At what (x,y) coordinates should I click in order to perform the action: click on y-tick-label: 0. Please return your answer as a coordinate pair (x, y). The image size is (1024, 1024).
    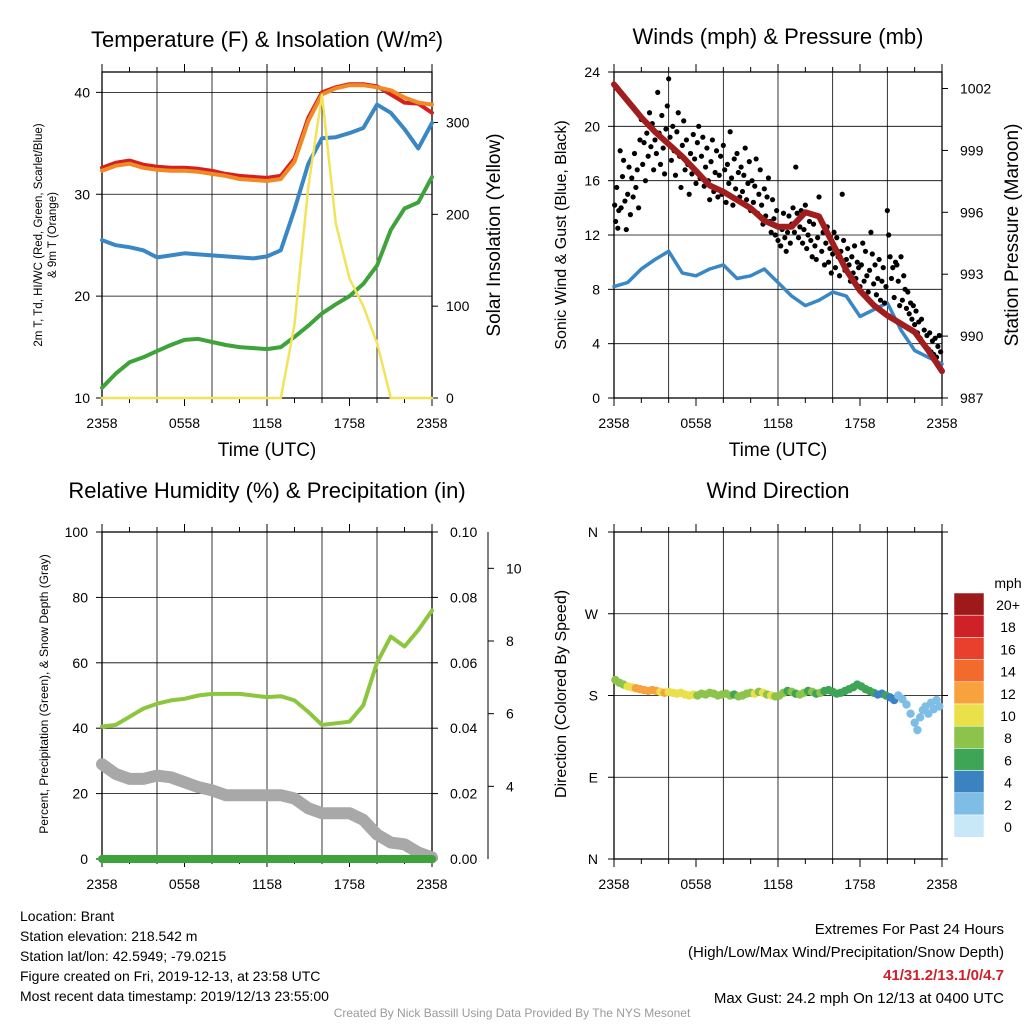
    Looking at the image, I should click on (596, 398).